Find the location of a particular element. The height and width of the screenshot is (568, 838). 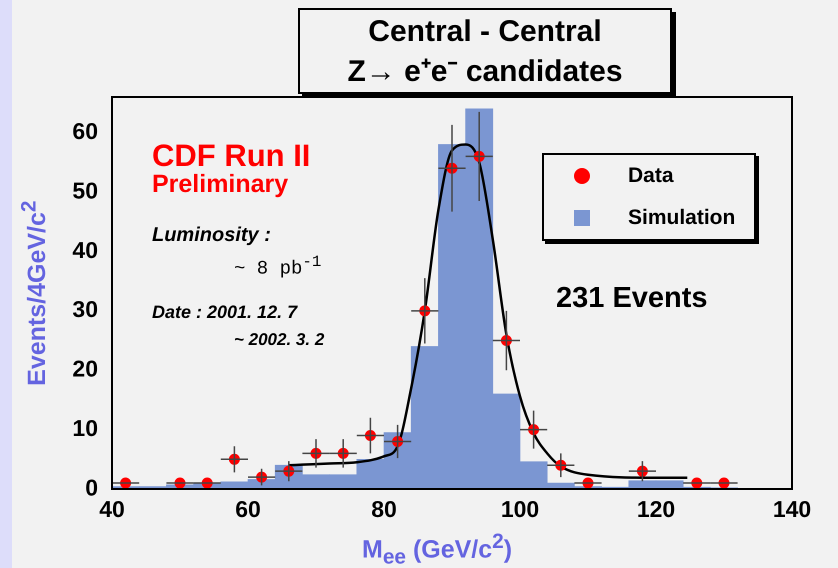

y-tick-label: 40 is located at coordinates (85, 249).